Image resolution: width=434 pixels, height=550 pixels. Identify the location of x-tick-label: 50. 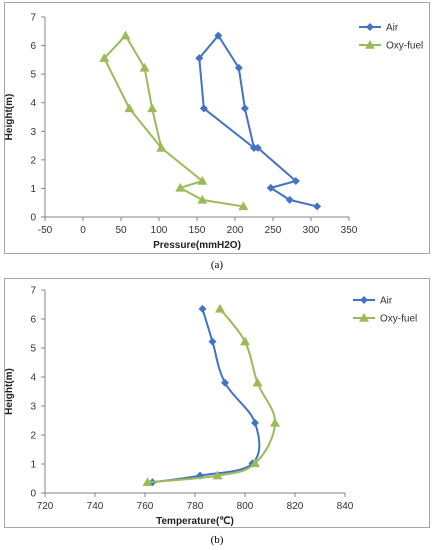
(121, 230).